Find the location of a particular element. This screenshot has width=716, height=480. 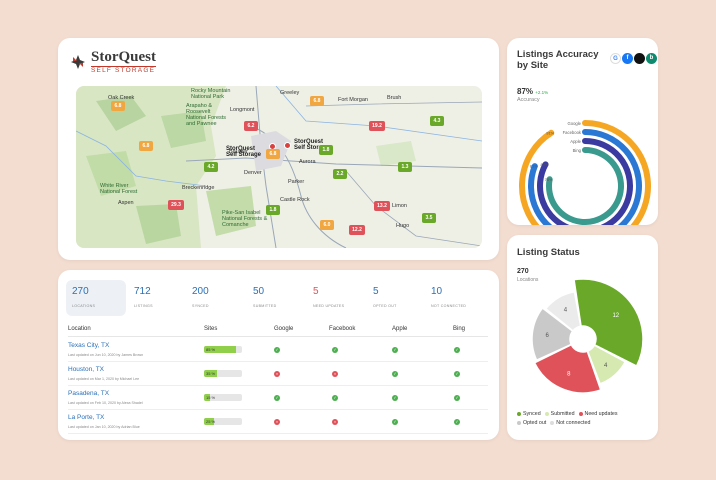

column-header: Facebook is located at coordinates (342, 329).